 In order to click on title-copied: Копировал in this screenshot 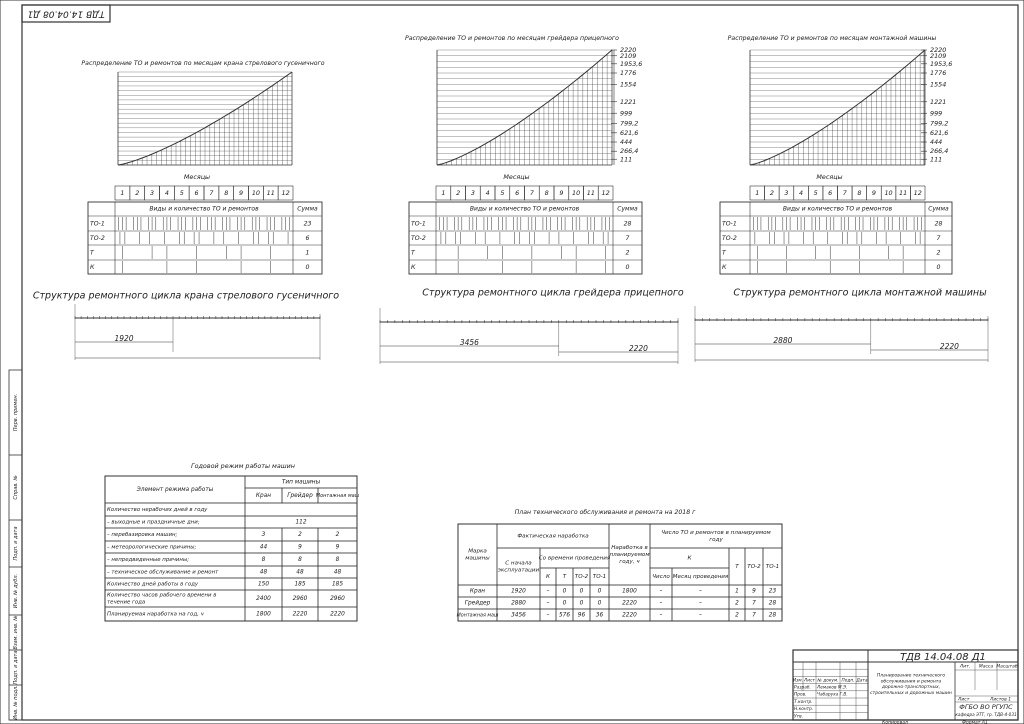, I will do `click(895, 722)`.